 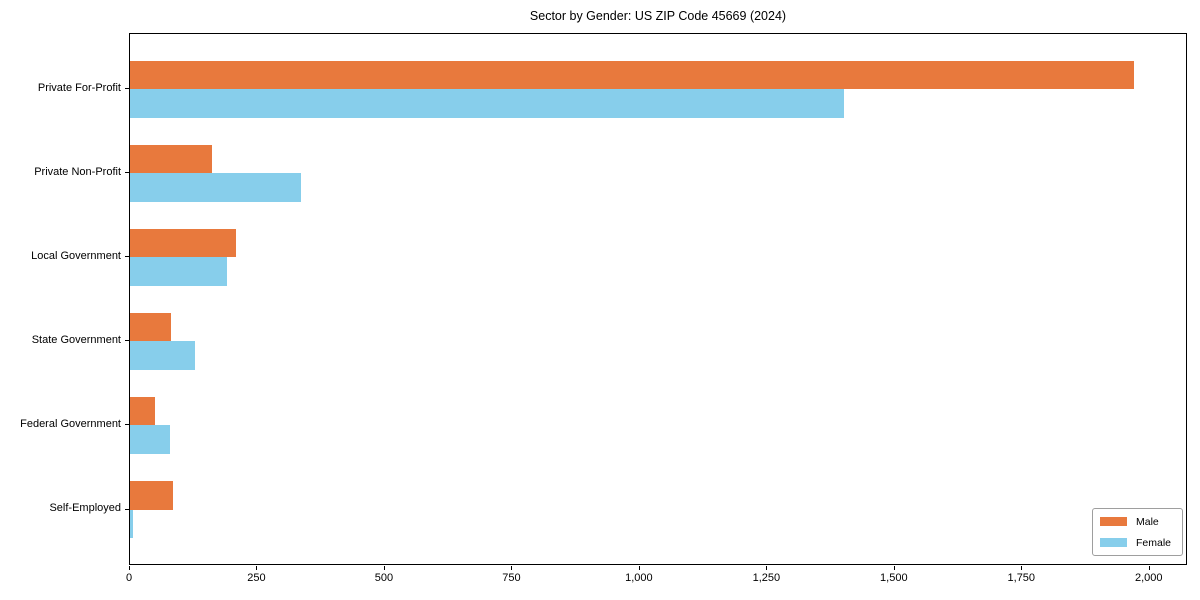 What do you see at coordinates (511, 578) in the screenshot?
I see `xtick-label-750: 750` at bounding box center [511, 578].